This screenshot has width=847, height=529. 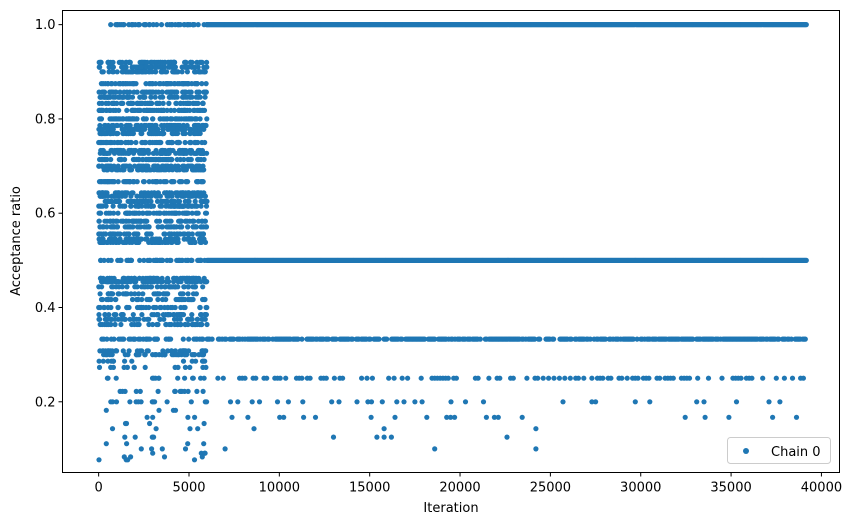 What do you see at coordinates (49, 214) in the screenshot?
I see `y-ticks: 0.2 0.4 0.6 0.8 1.0` at bounding box center [49, 214].